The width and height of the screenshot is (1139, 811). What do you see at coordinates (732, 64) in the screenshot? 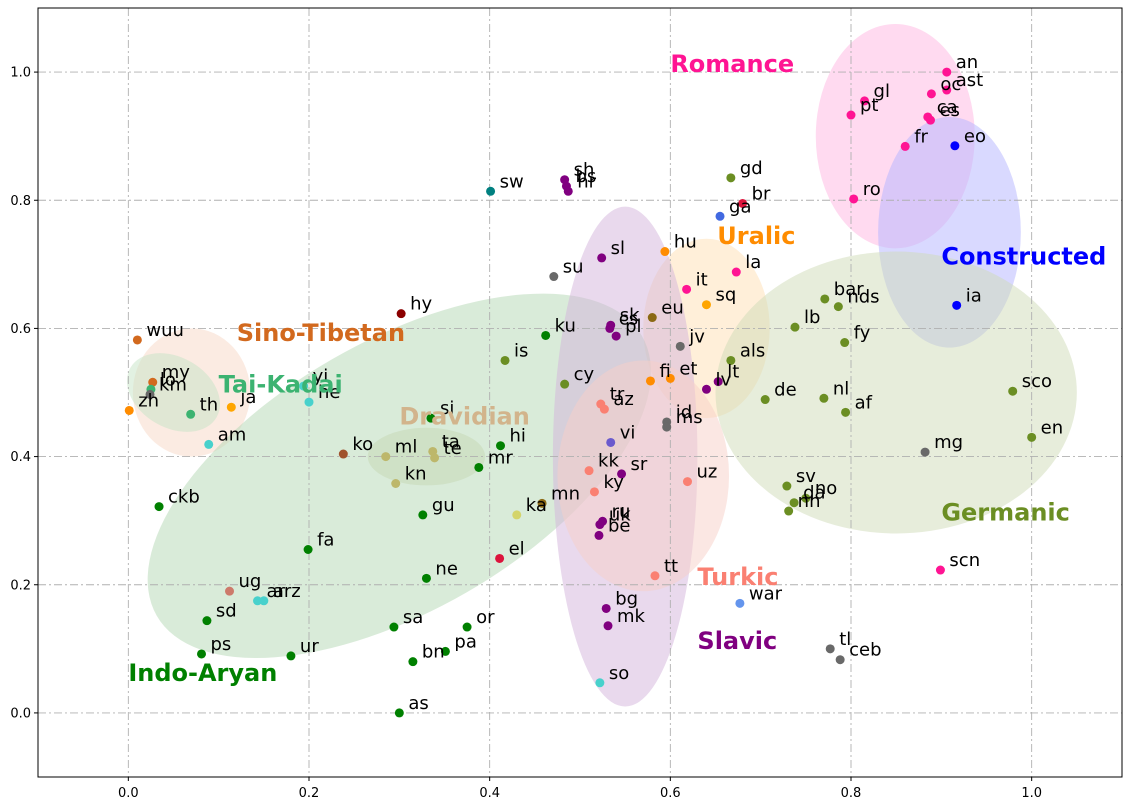
I see `group-label-romance: Romance` at bounding box center [732, 64].